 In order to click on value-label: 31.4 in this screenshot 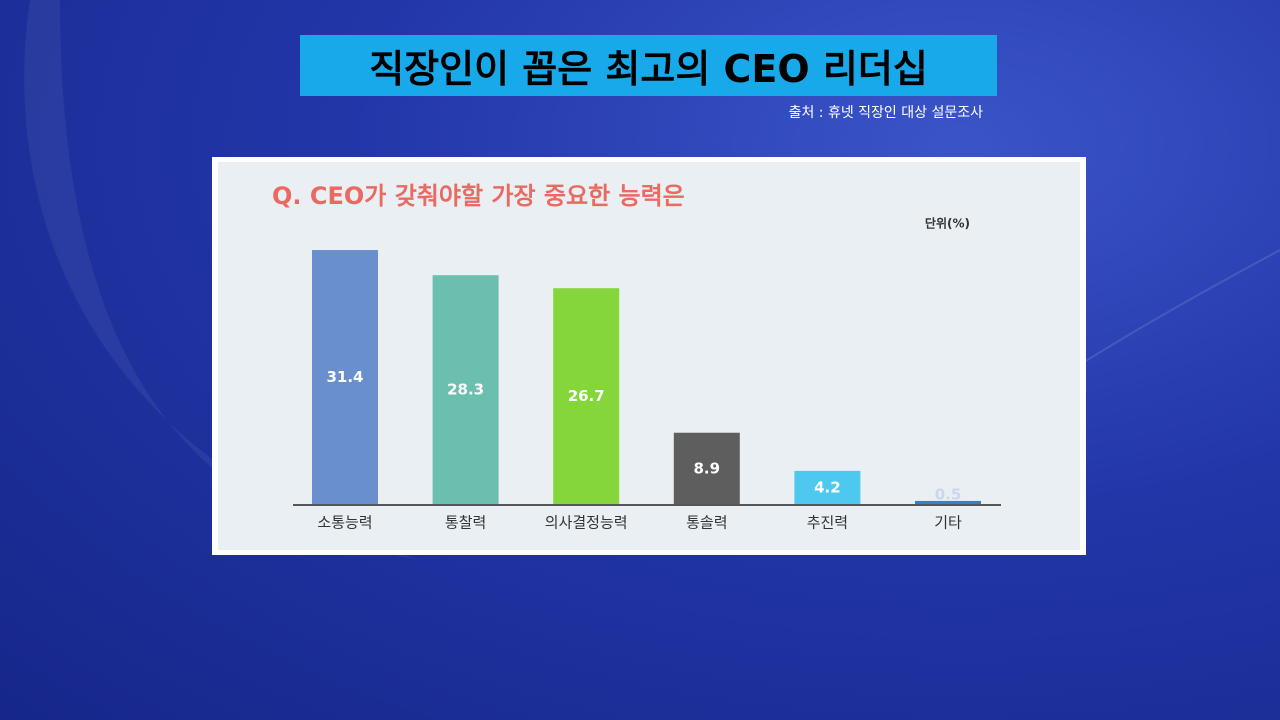, I will do `click(344, 377)`.